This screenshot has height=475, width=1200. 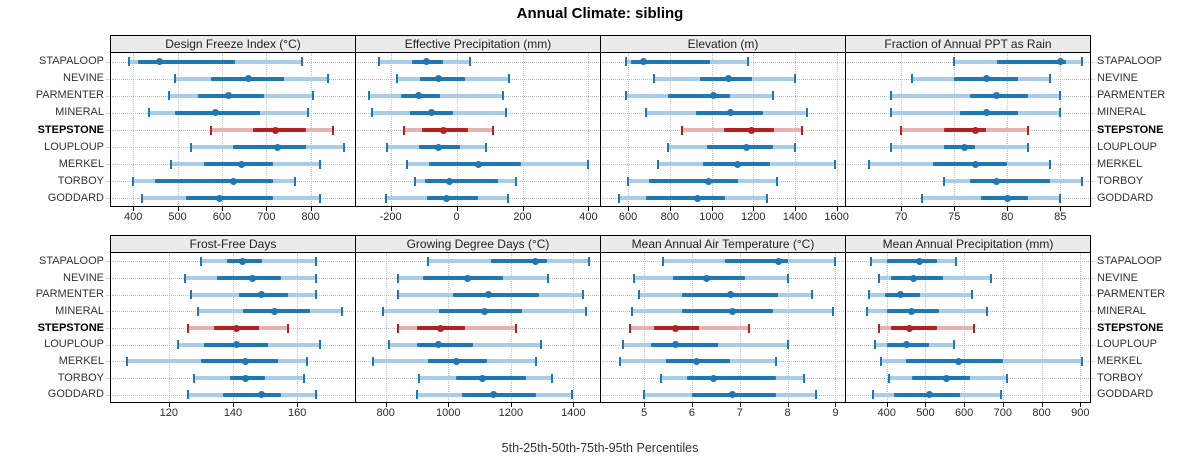 What do you see at coordinates (75, 197) in the screenshot?
I see `station-label-left: GODDARD` at bounding box center [75, 197].